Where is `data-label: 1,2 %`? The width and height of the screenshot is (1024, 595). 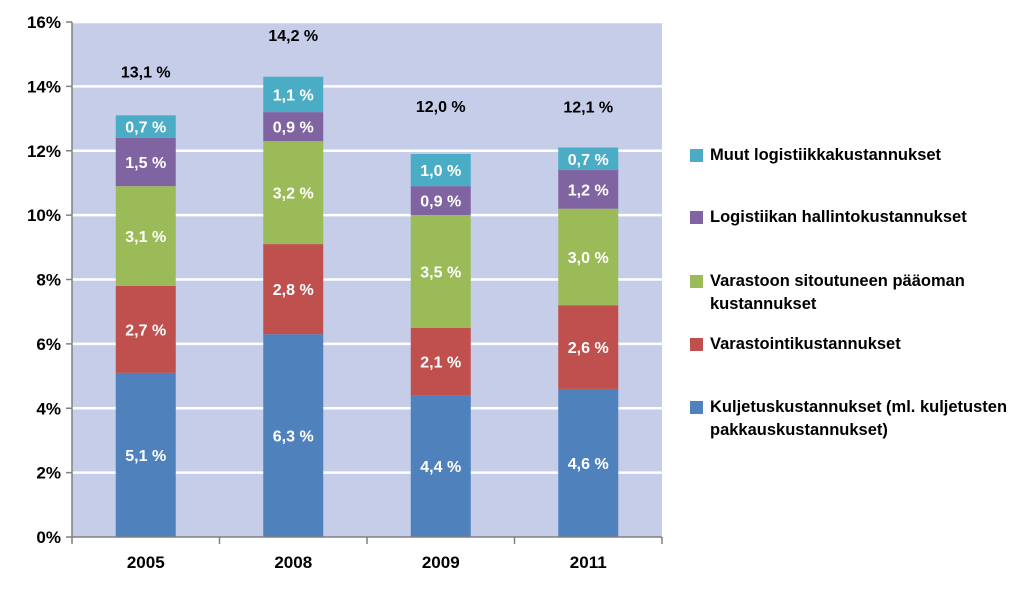
data-label: 1,2 % is located at coordinates (588, 190).